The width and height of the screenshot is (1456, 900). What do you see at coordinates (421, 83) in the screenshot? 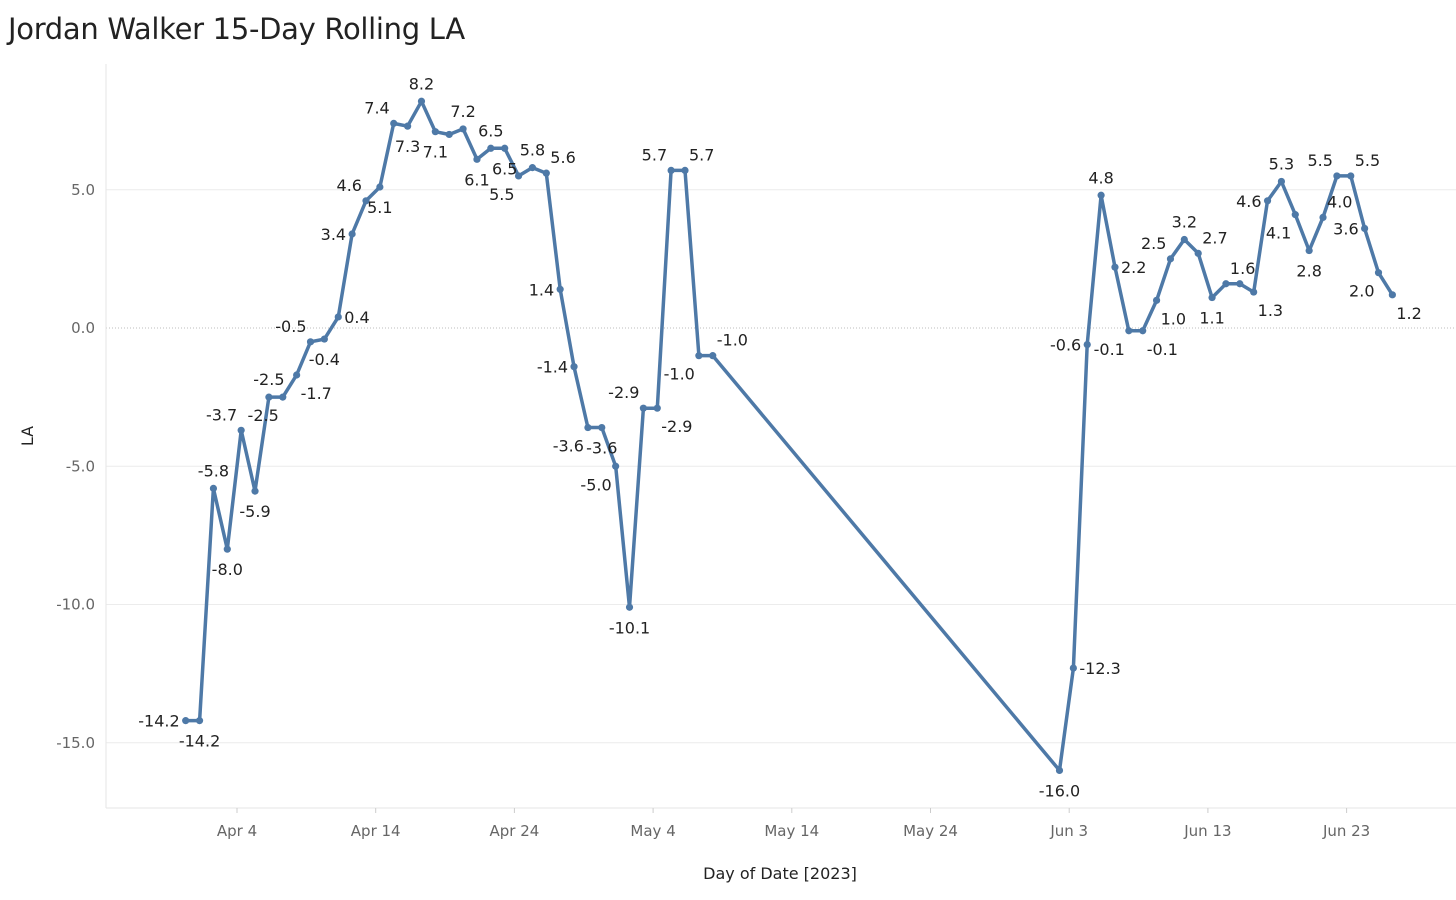
I see `data-label: 8.2` at bounding box center [421, 83].